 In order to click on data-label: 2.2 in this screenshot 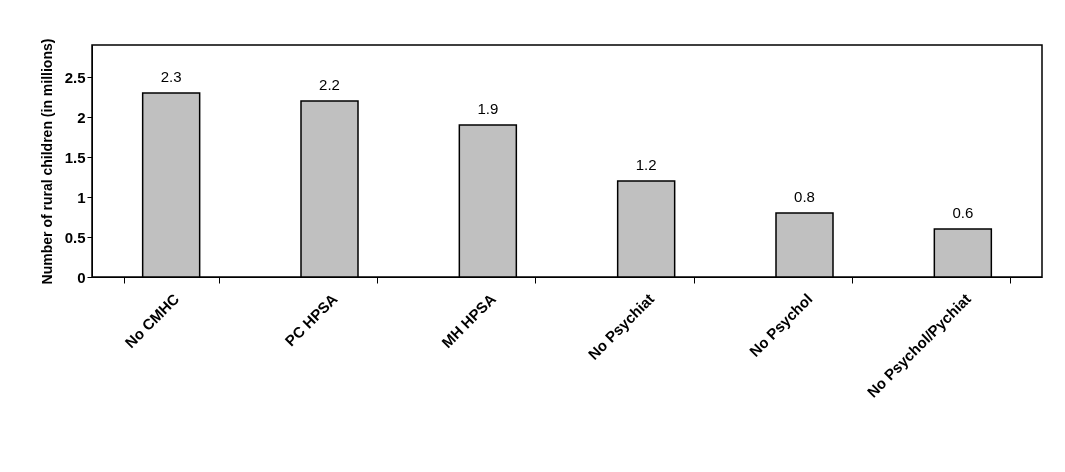, I will do `click(329, 84)`.